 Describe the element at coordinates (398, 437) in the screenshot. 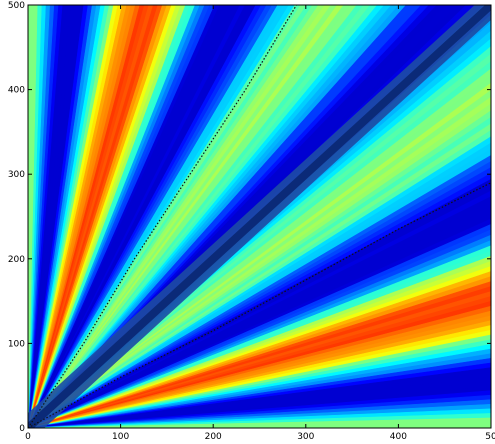

I see `x-tick-label: 400` at that location.